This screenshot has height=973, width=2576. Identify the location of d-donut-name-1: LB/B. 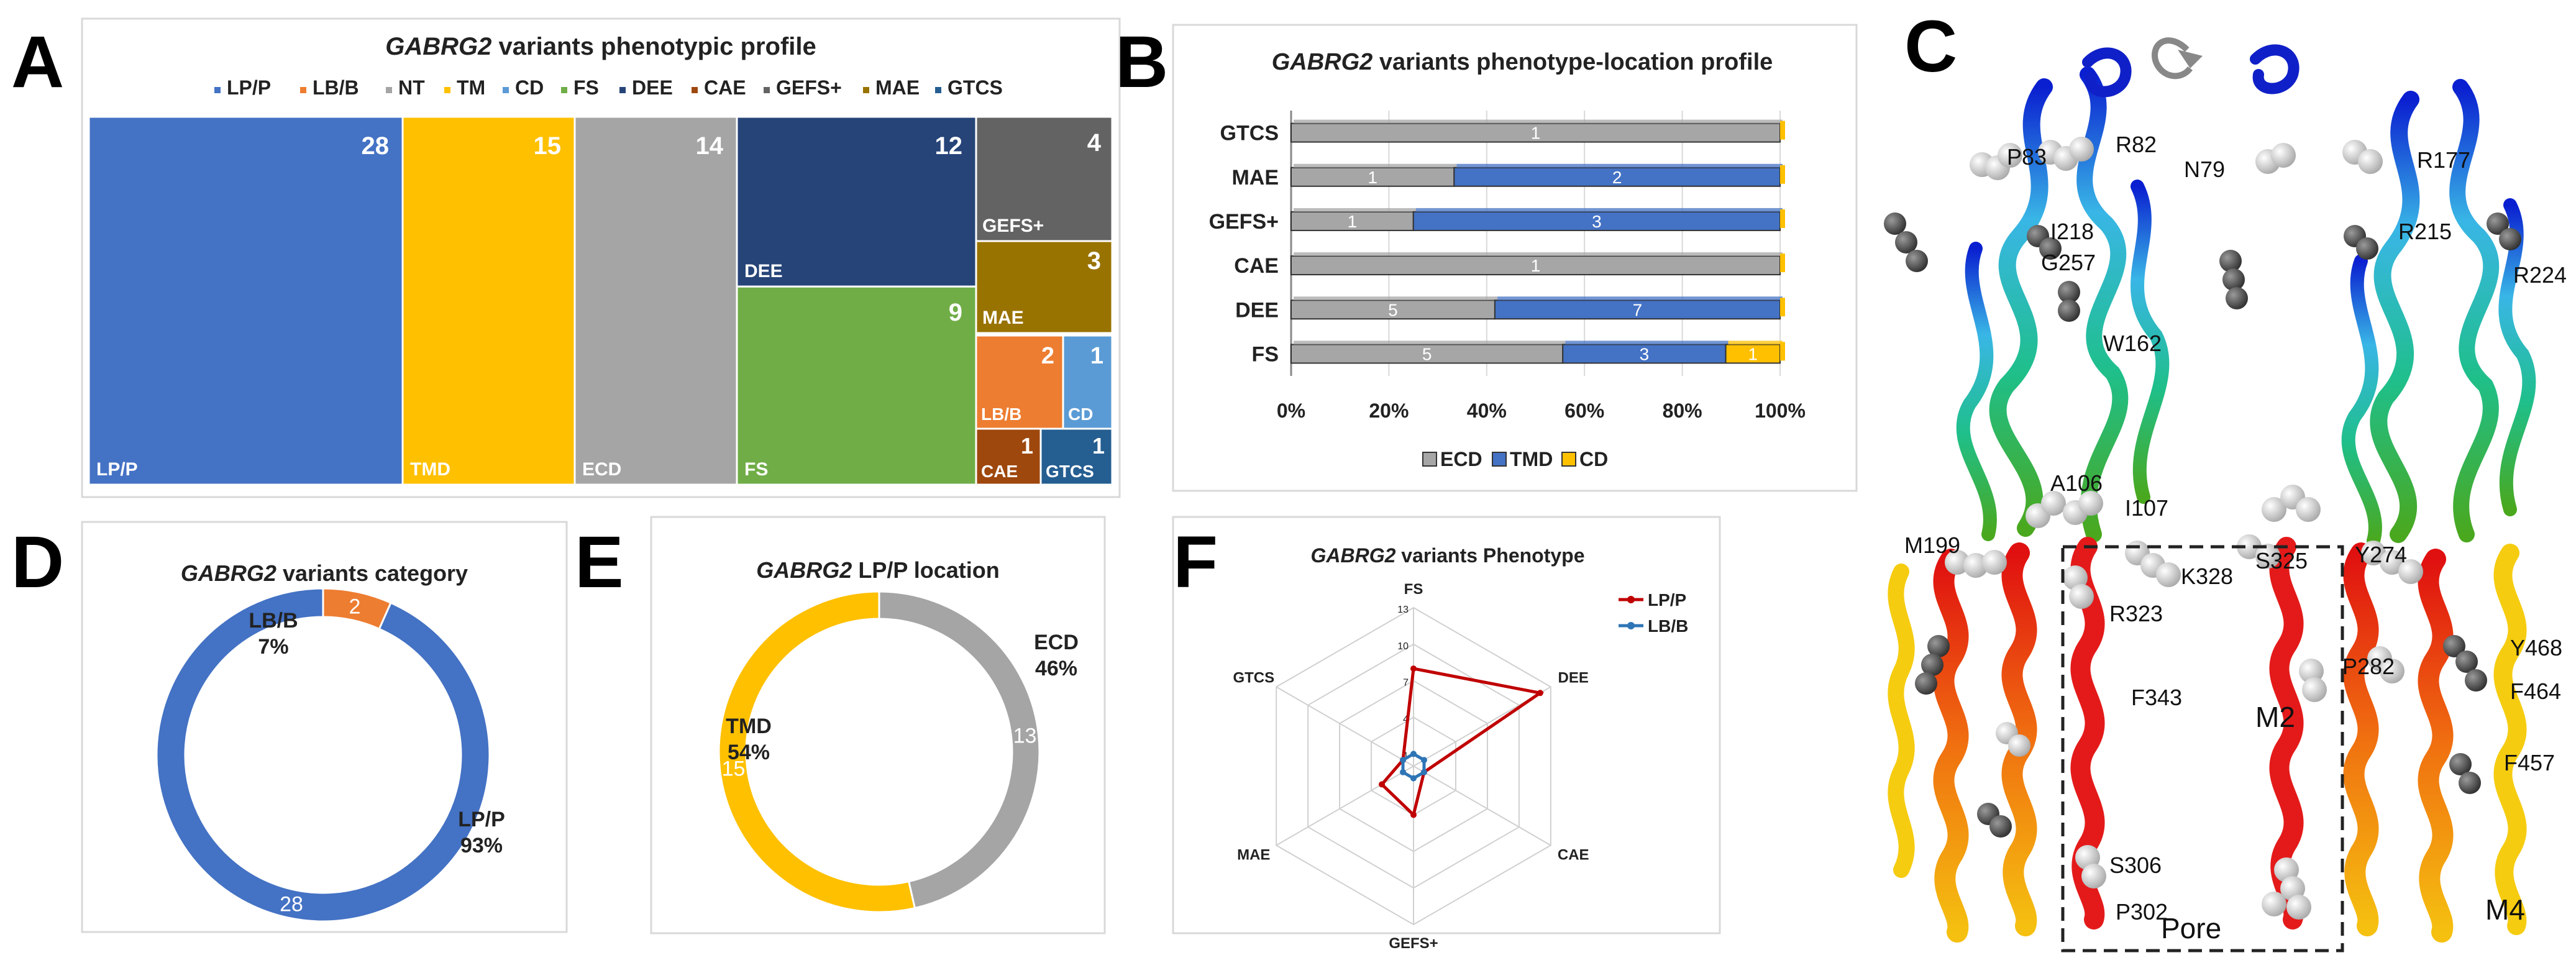
(273, 621).